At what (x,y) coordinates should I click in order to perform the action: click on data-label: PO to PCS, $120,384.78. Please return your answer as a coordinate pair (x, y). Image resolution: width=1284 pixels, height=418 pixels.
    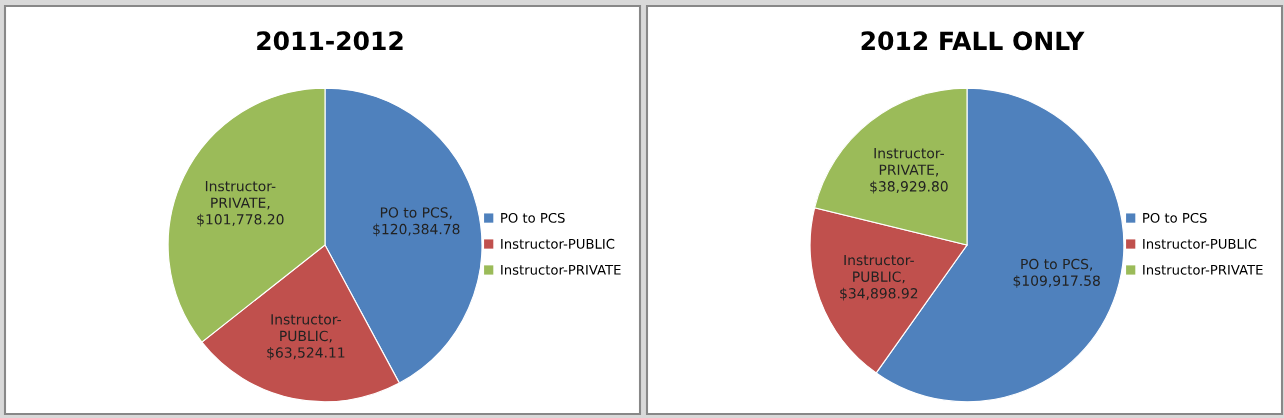
    Looking at the image, I should click on (416, 222).